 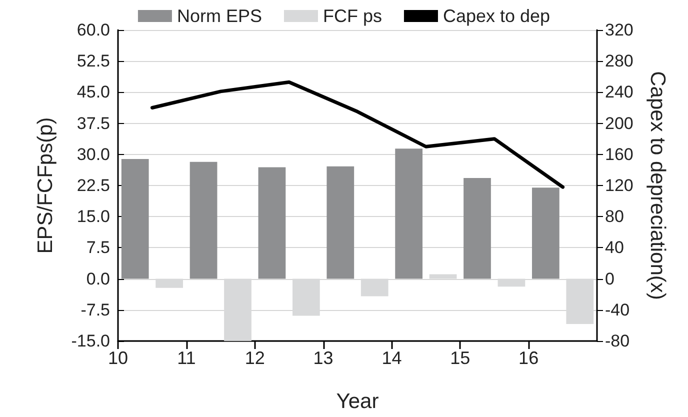 What do you see at coordinates (93, 30) in the screenshot?
I see `y-tick-label: 60.0` at bounding box center [93, 30].